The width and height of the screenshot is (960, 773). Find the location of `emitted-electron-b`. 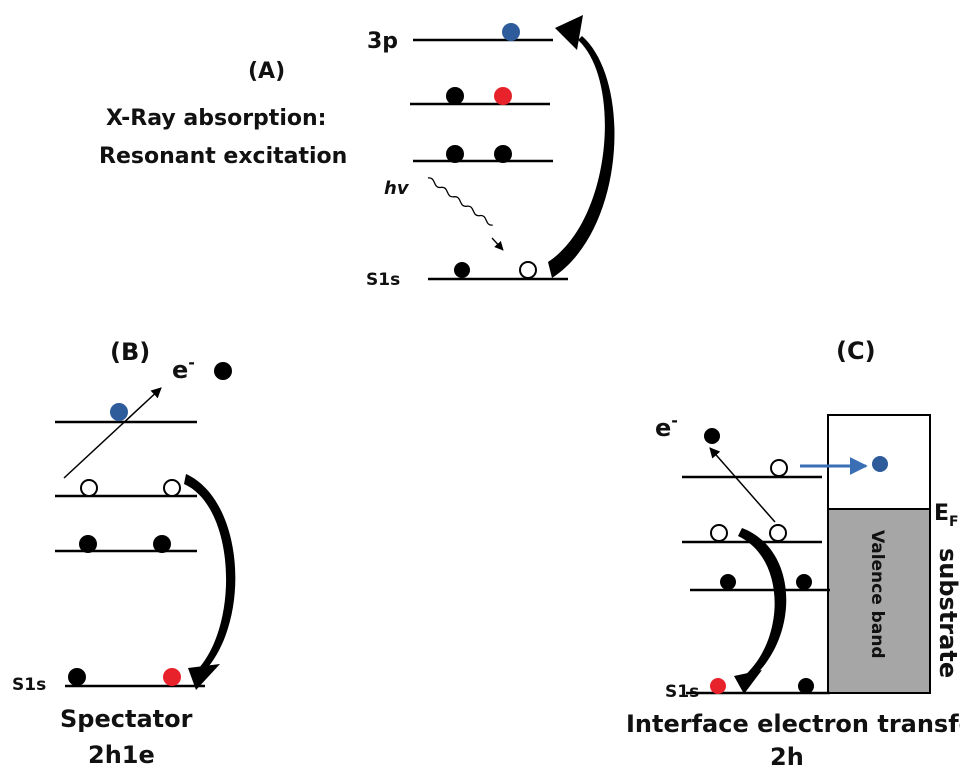

emitted-electron-b is located at coordinates (223, 371).